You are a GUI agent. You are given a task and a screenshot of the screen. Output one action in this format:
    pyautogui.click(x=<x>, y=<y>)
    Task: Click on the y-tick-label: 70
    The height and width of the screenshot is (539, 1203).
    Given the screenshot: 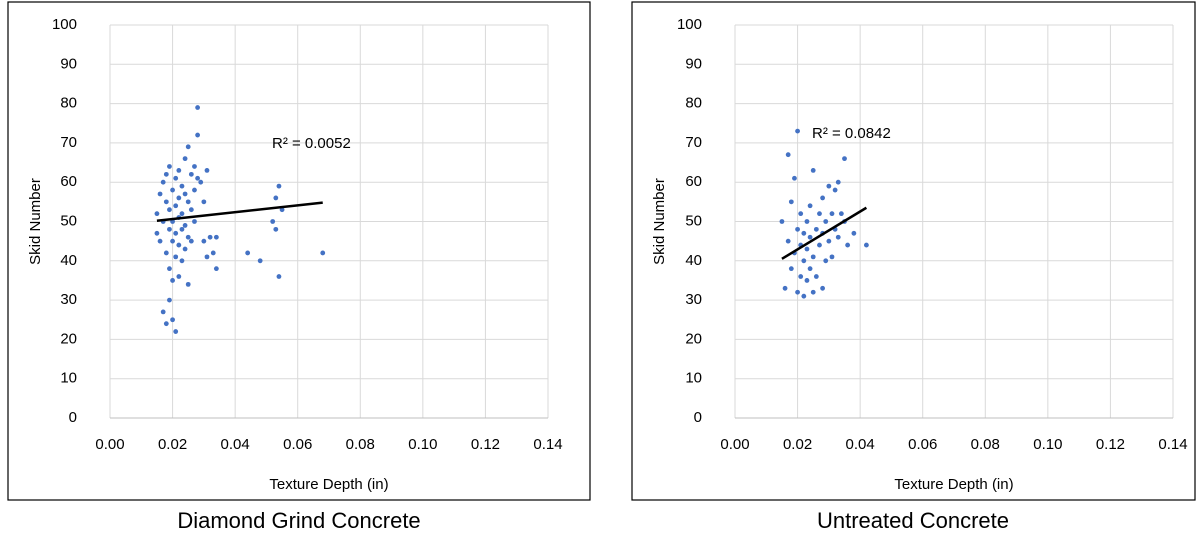 What is the action you would take?
    pyautogui.click(x=693, y=142)
    